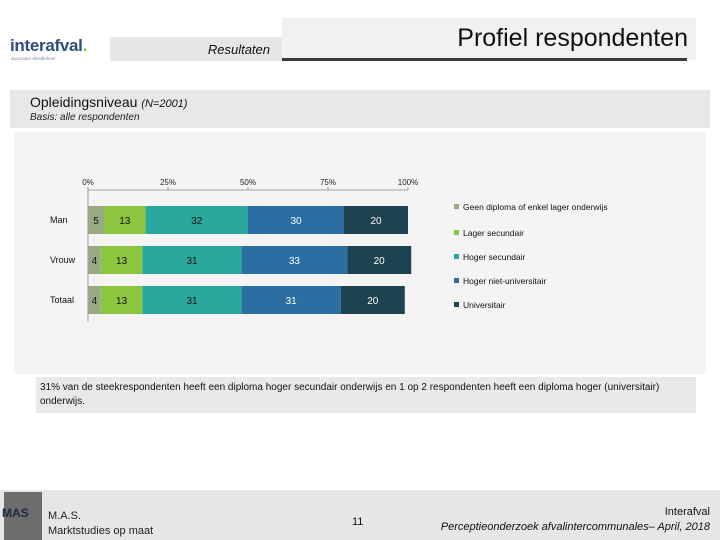  What do you see at coordinates (493, 233) in the screenshot?
I see `legend-label: Lager secundair` at bounding box center [493, 233].